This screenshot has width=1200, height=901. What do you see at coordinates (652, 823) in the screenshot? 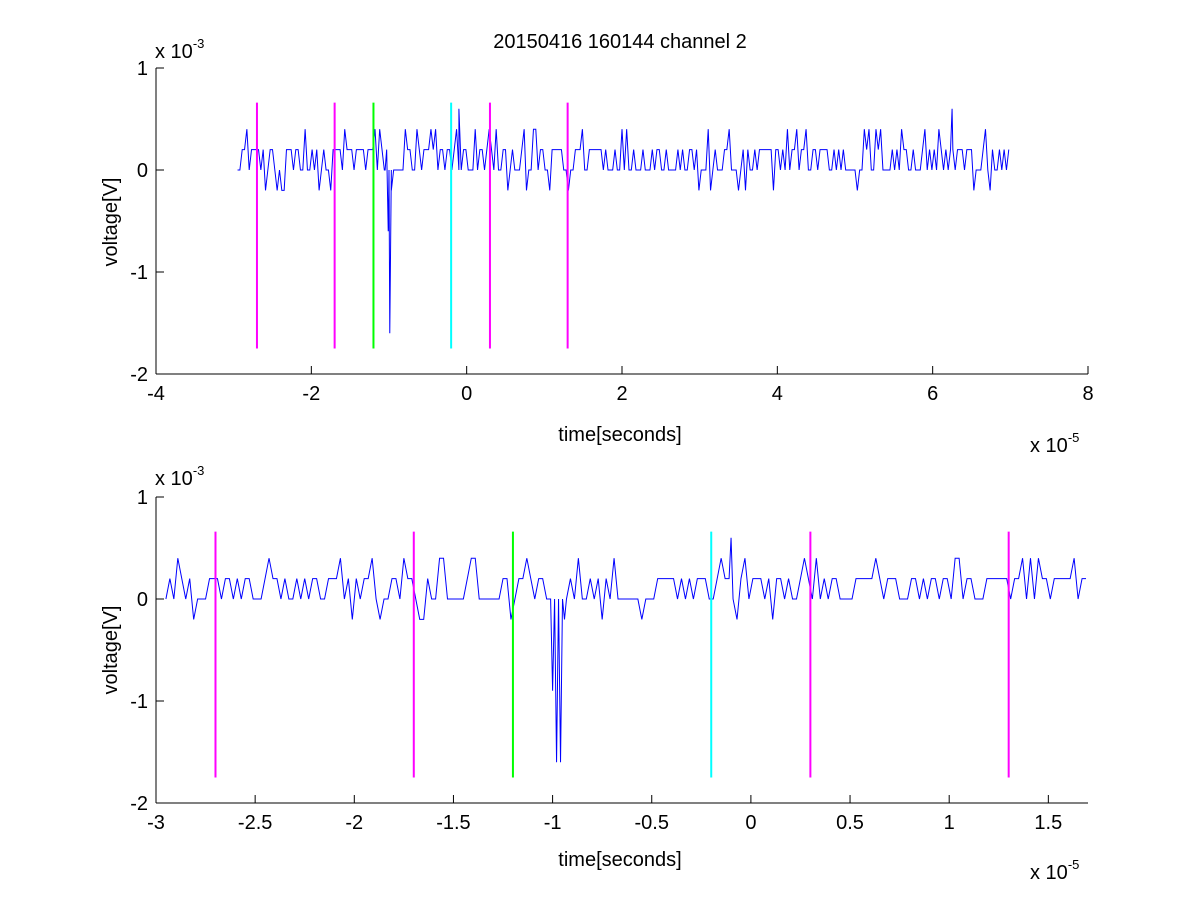
I see `x-tick-label: -0.5` at bounding box center [652, 823].